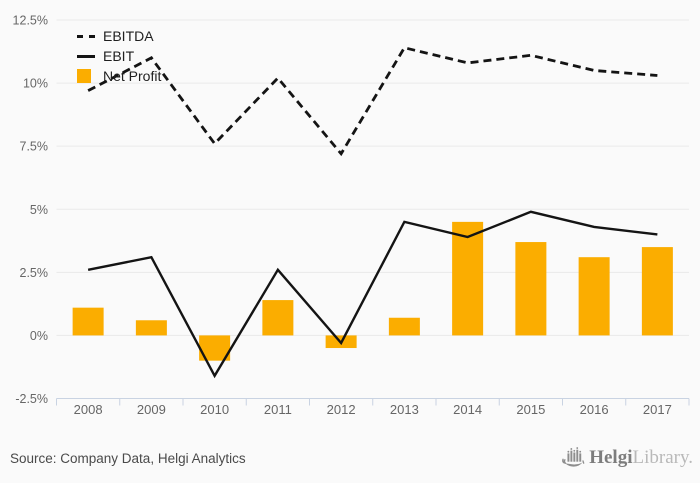 This screenshot has height=483, width=700. Describe the element at coordinates (404, 326) in the screenshot. I see `bar-net-profit-2013` at that location.